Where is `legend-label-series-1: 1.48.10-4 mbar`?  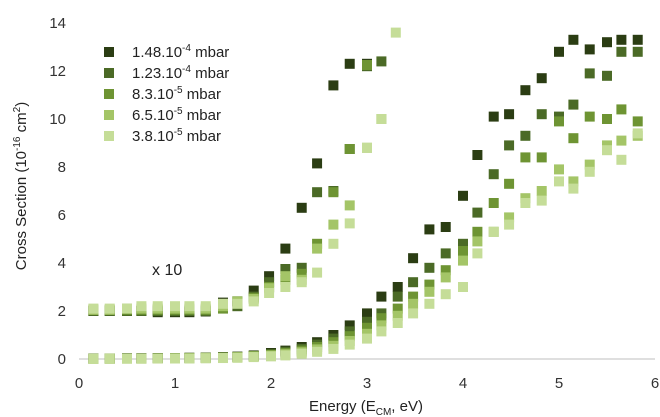
legend-label-series-1: 1.48.10-4 mbar is located at coordinates (180, 52).